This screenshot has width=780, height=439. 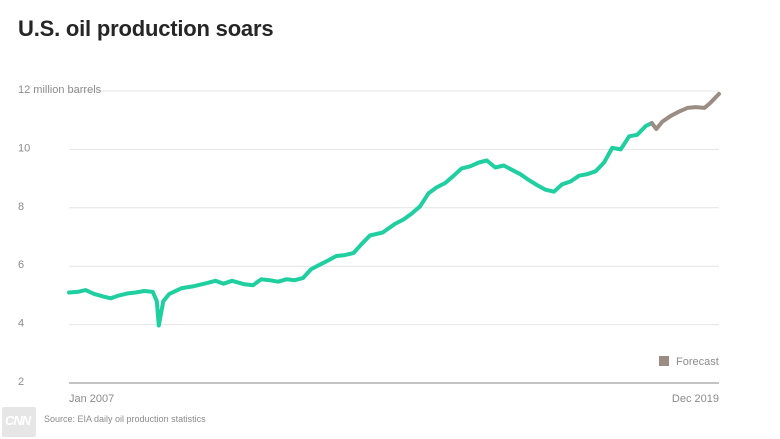 What do you see at coordinates (685, 111) in the screenshot?
I see `forecast-series-line` at bounding box center [685, 111].